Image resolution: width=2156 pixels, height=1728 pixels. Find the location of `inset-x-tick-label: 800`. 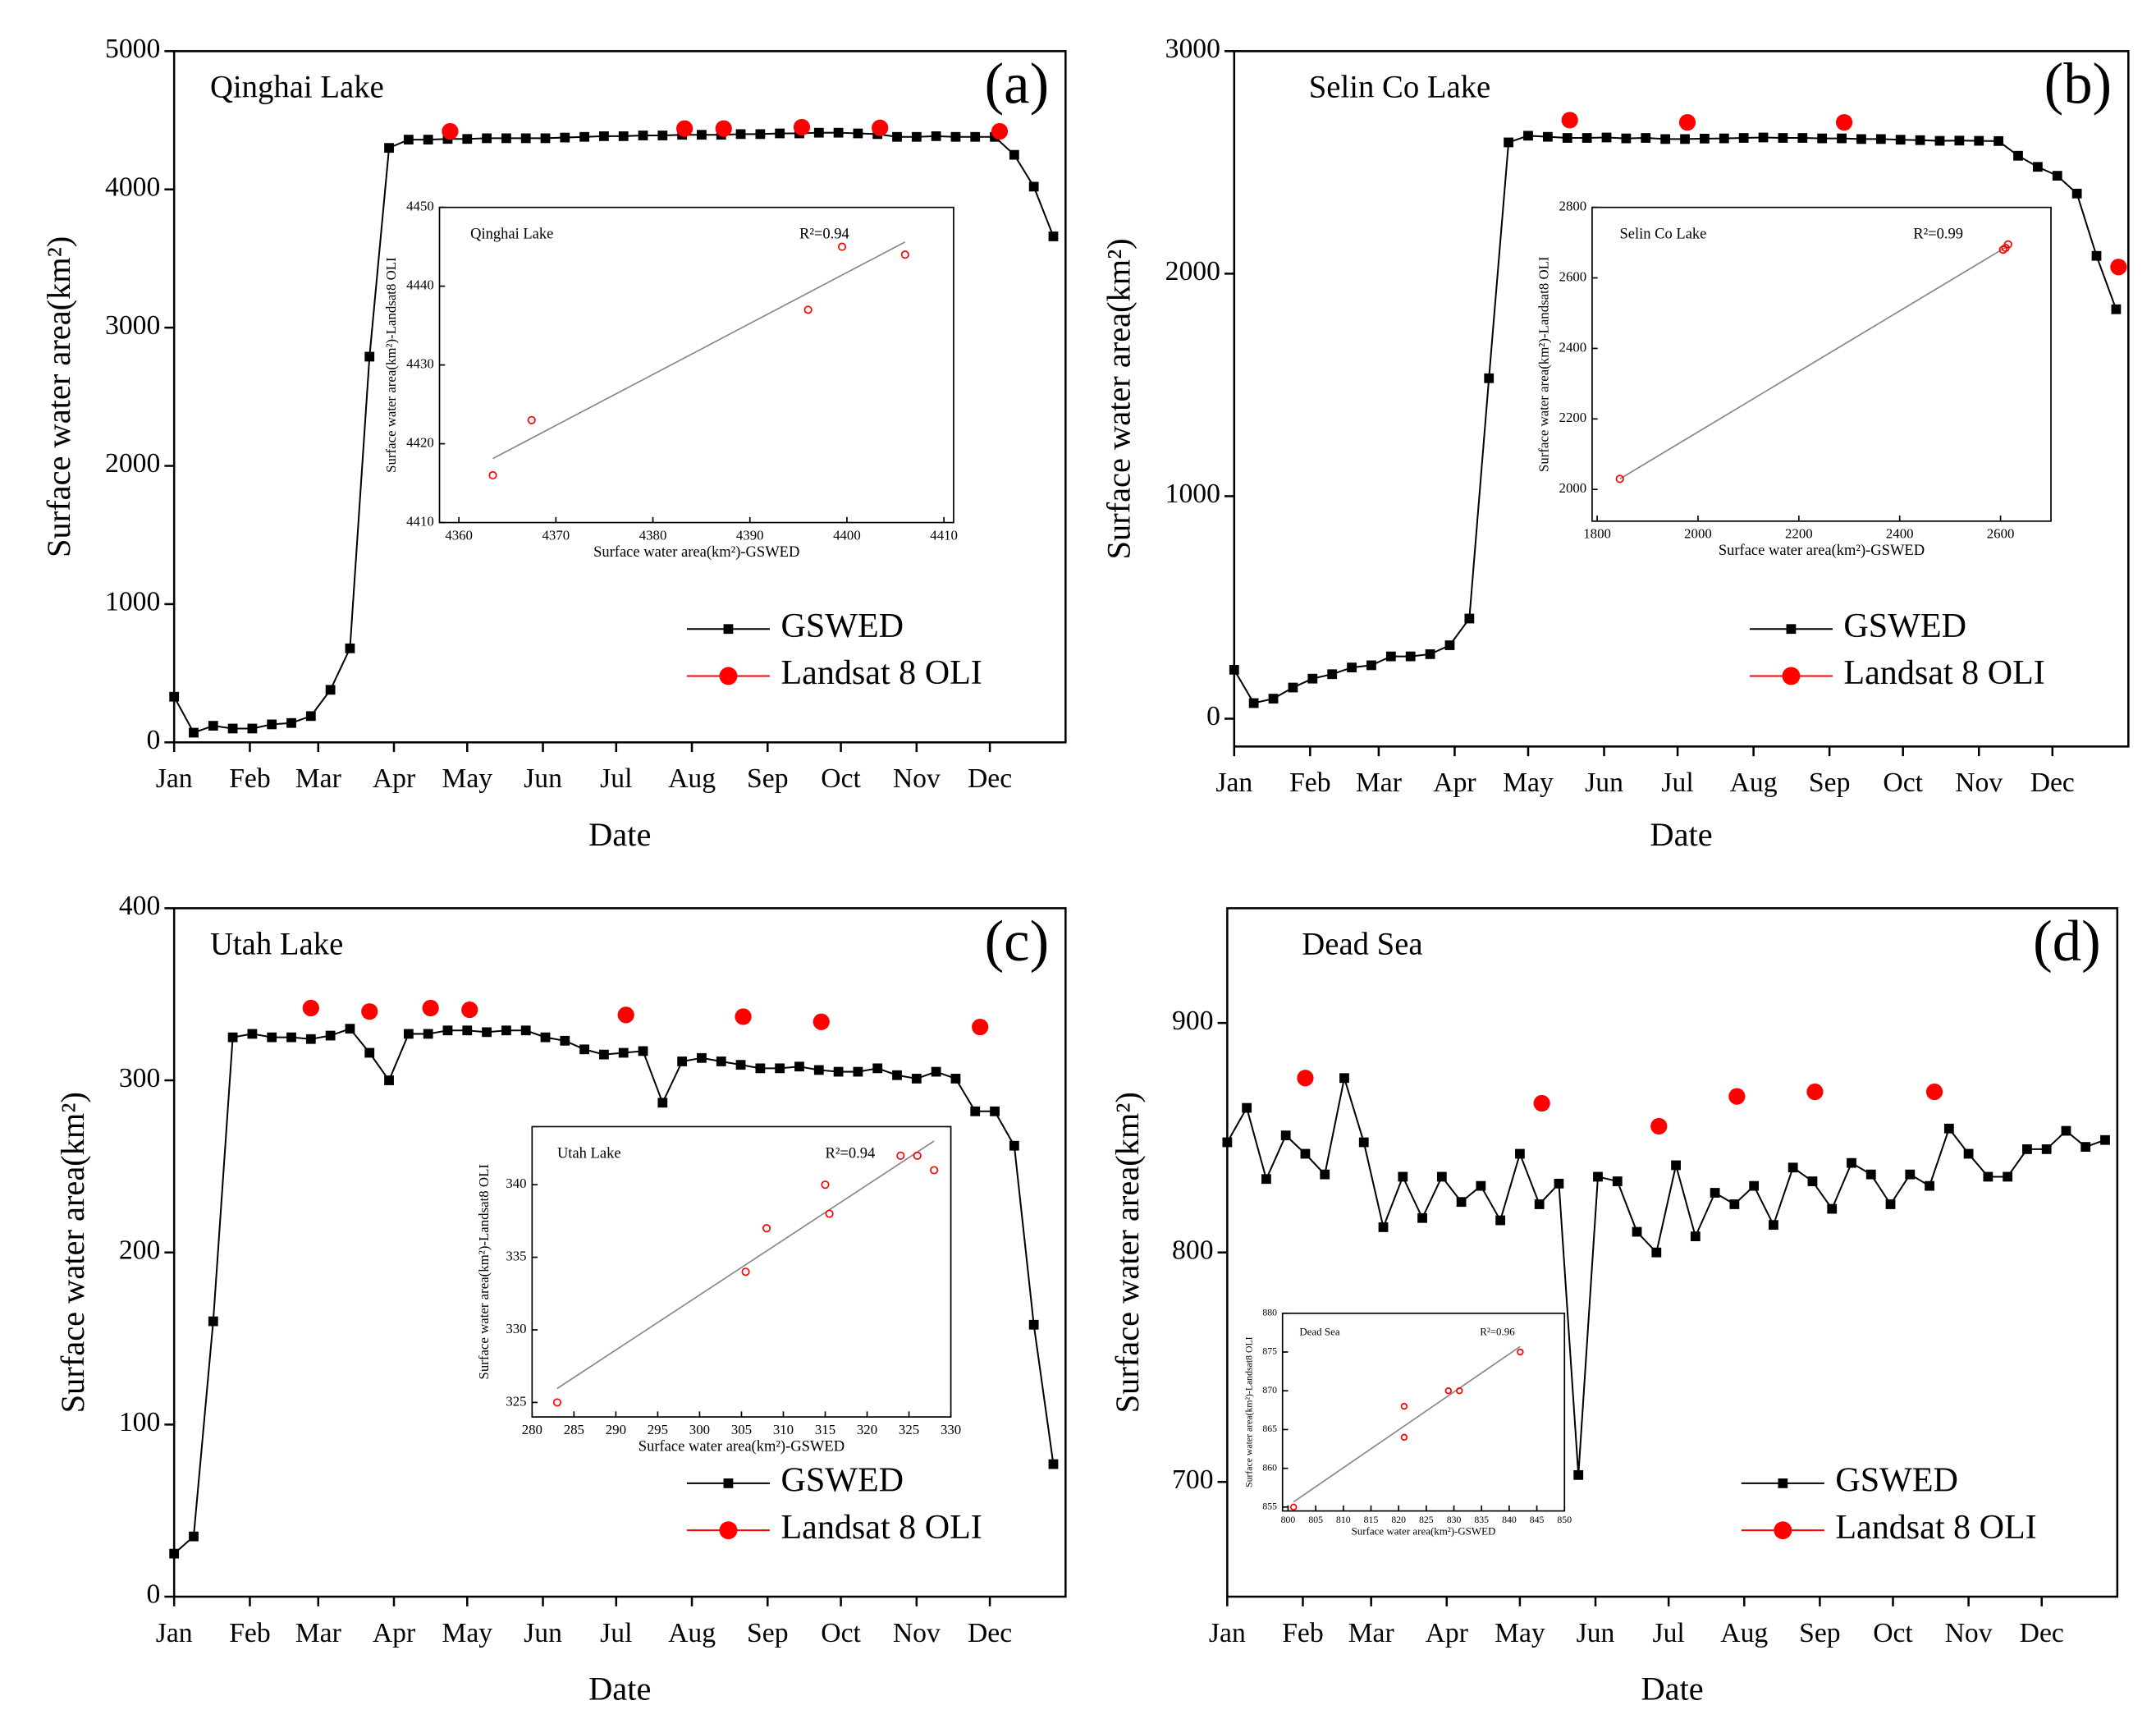

inset-x-tick-label: 800 is located at coordinates (1288, 1520).